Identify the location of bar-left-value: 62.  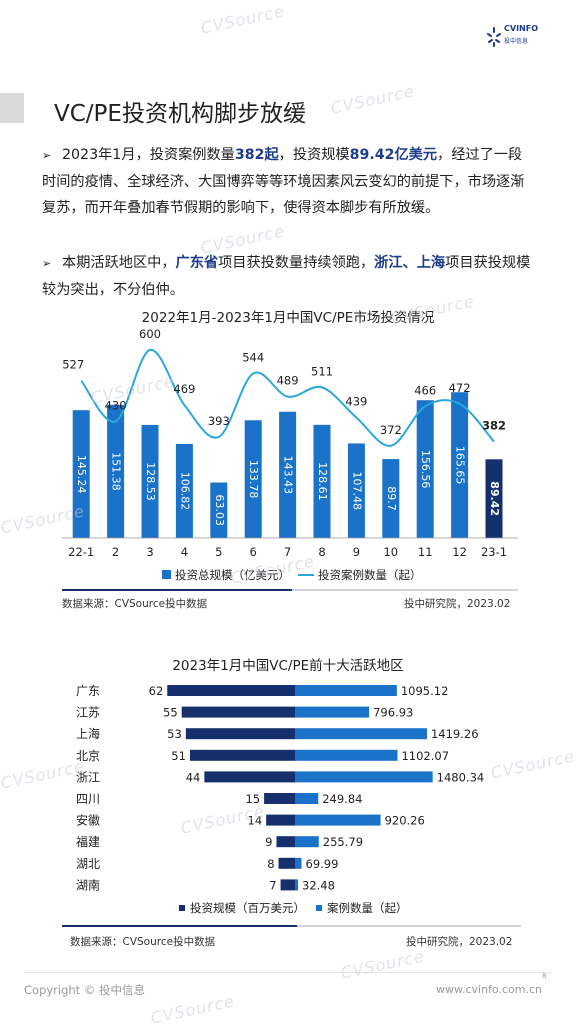
(156, 691).